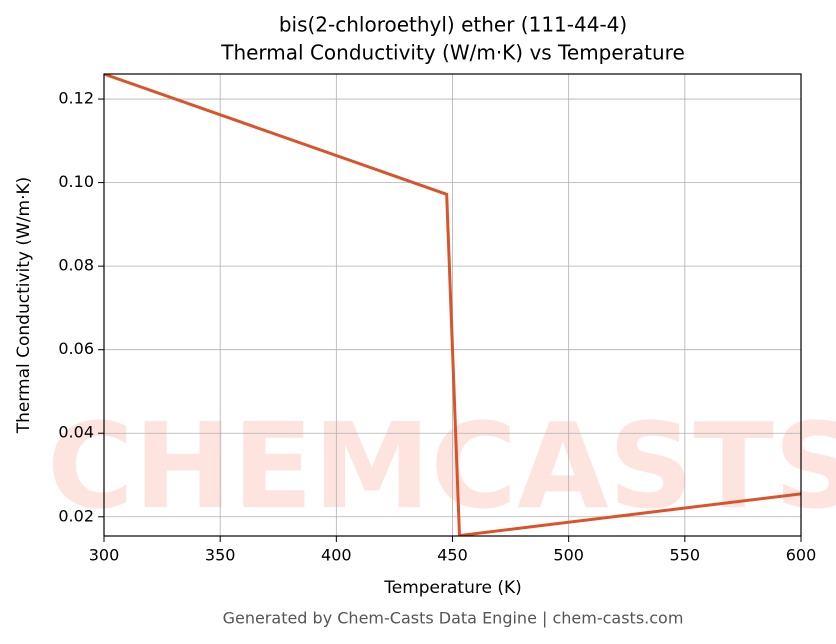  Describe the element at coordinates (220, 555) in the screenshot. I see `x-tick-label: 350` at that location.